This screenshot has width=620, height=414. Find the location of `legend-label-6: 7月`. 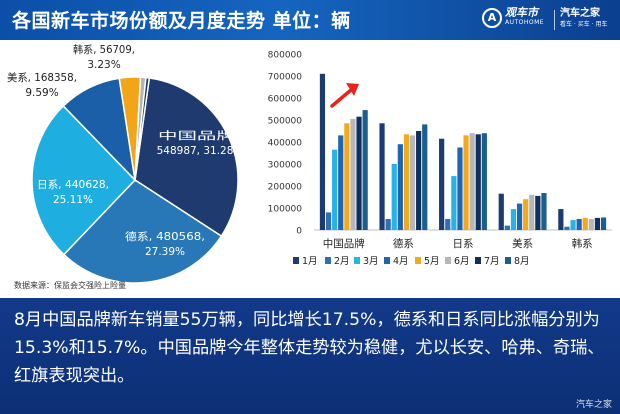

legend-label-6: 7月 is located at coordinates (492, 261).